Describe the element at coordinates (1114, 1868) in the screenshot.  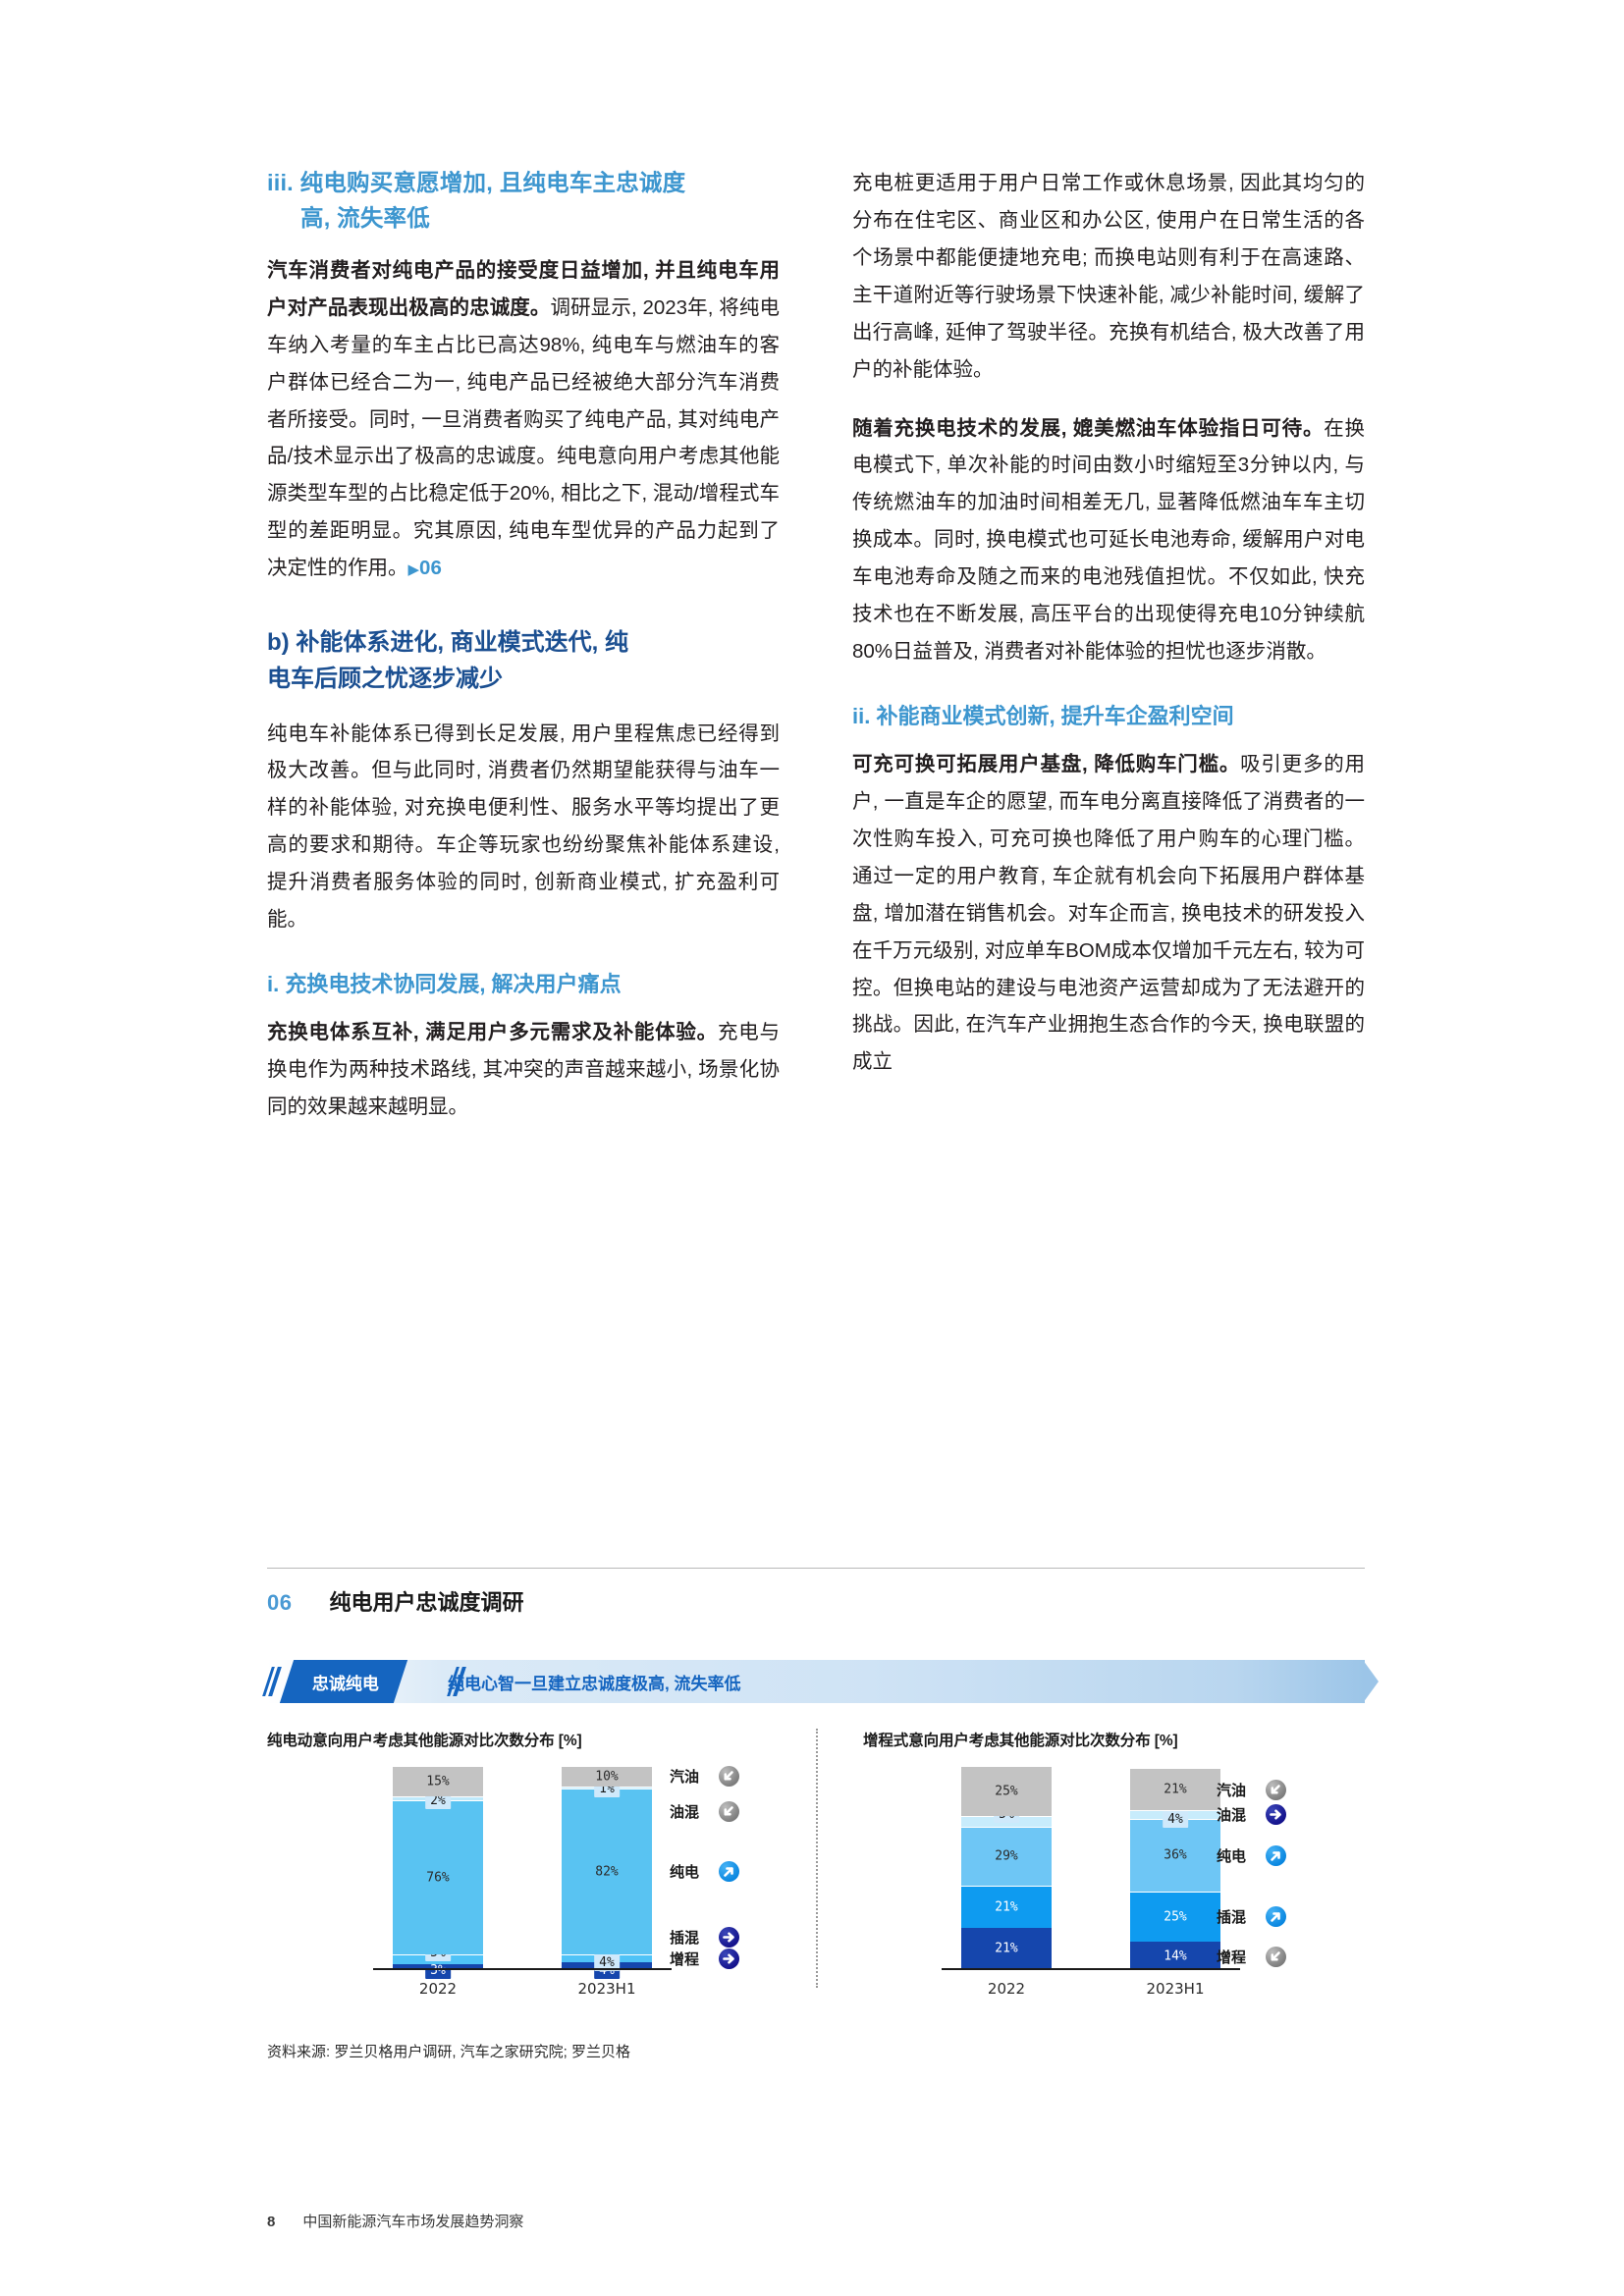
I see `bar-stack-group: 21% 21% 29% 5% 25% 14% 25% 36% 4% 21%` at that location.